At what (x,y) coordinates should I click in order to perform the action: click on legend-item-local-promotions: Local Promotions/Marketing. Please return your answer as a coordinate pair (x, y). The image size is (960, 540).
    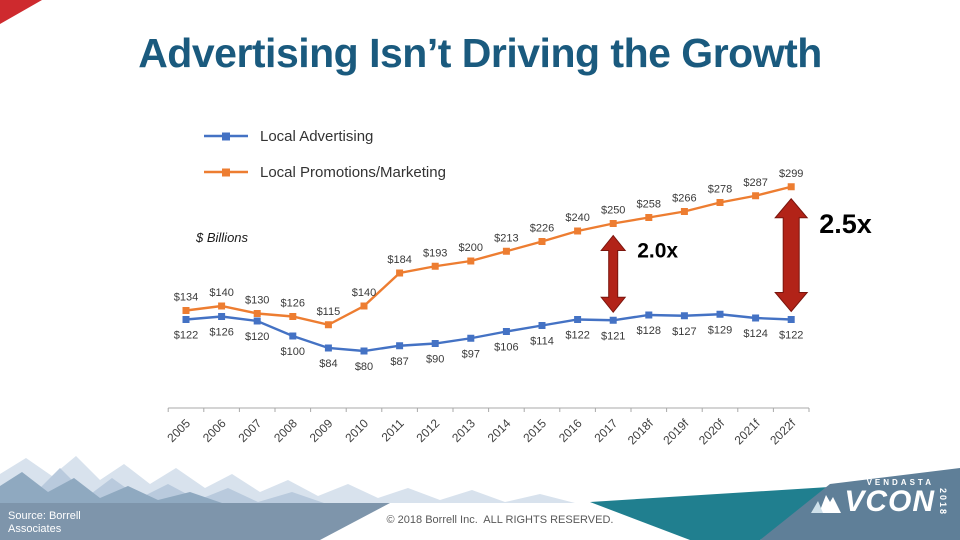
    Looking at the image, I should click on (324, 172).